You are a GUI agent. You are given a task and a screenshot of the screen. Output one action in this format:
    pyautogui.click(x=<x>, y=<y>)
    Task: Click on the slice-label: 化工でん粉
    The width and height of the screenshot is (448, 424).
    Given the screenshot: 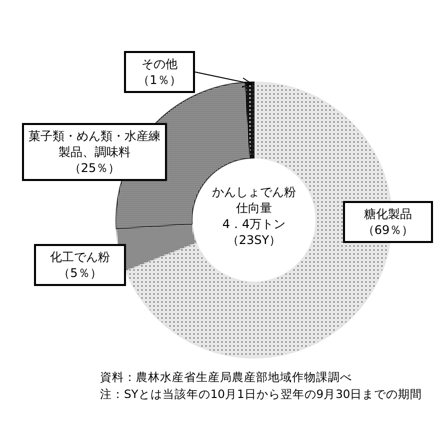 What is the action you would take?
    pyautogui.click(x=80, y=257)
    